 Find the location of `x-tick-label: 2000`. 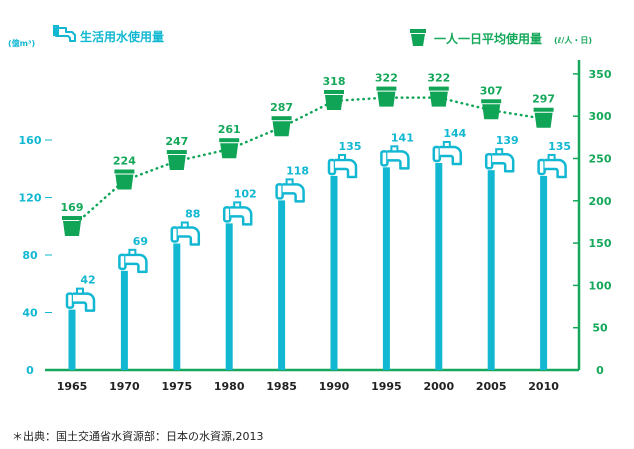

x-tick-label: 2000 is located at coordinates (438, 386).